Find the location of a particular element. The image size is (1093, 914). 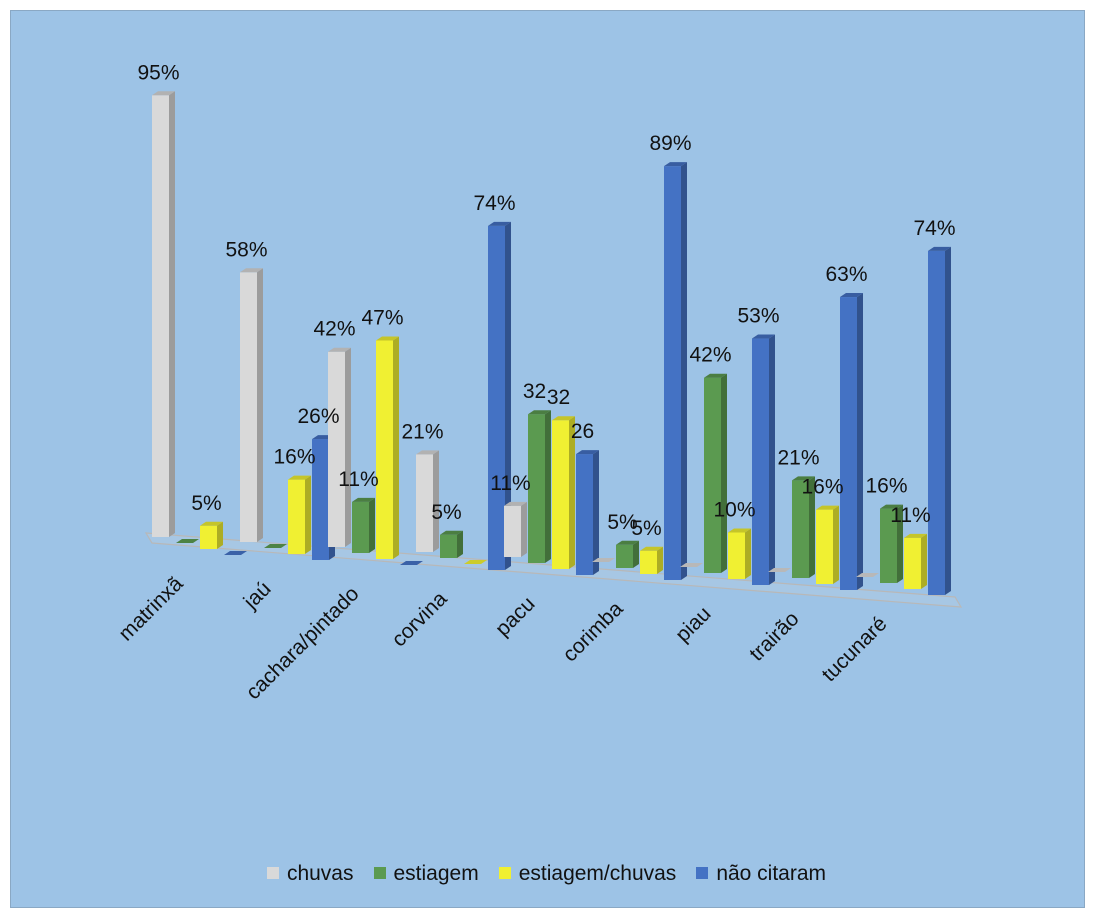

legend-item: estiagem/chuvas is located at coordinates (587, 874).